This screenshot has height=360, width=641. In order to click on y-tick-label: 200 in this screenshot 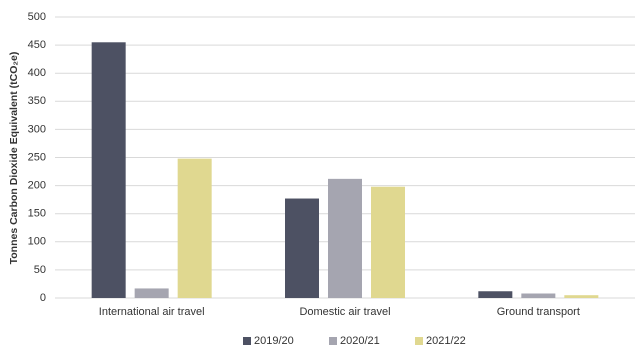, I will do `click(37, 186)`.